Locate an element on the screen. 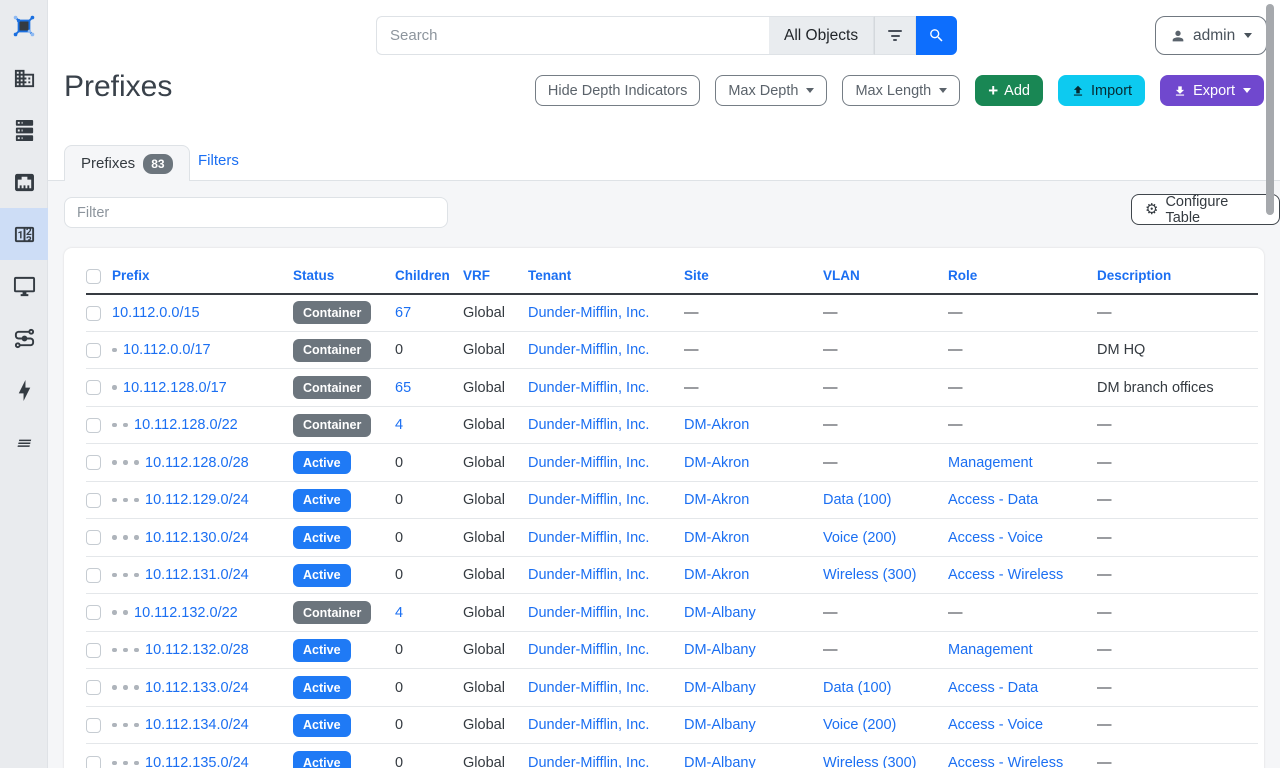 This screenshot has width=1280, height=768. search-filter-button is located at coordinates (895, 35).